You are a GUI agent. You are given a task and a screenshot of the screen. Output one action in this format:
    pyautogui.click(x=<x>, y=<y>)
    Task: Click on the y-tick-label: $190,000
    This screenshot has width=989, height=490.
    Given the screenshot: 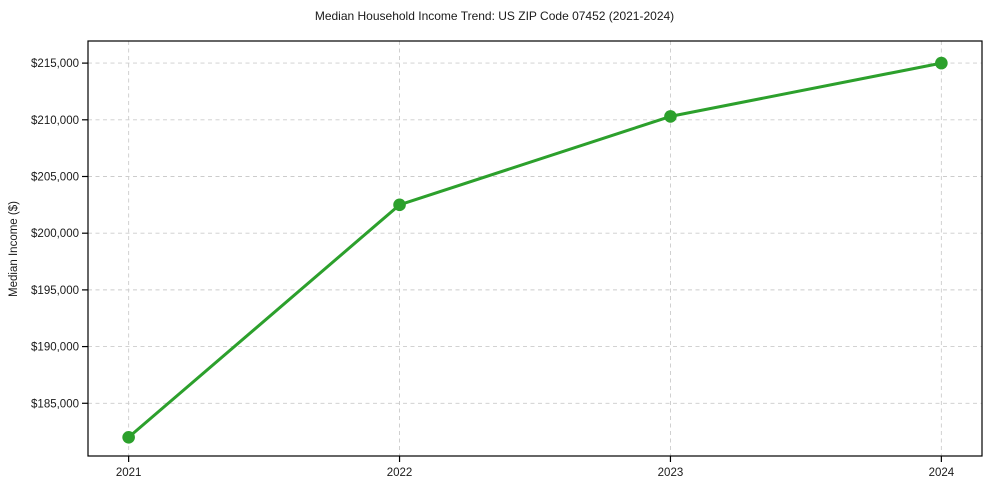 What is the action you would take?
    pyautogui.click(x=55, y=348)
    